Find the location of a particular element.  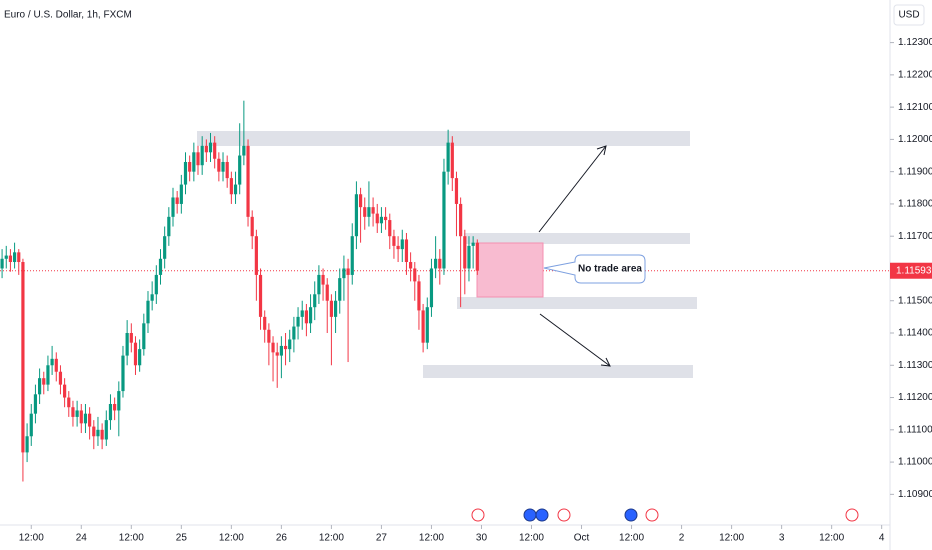

event-icons is located at coordinates (665, 515).